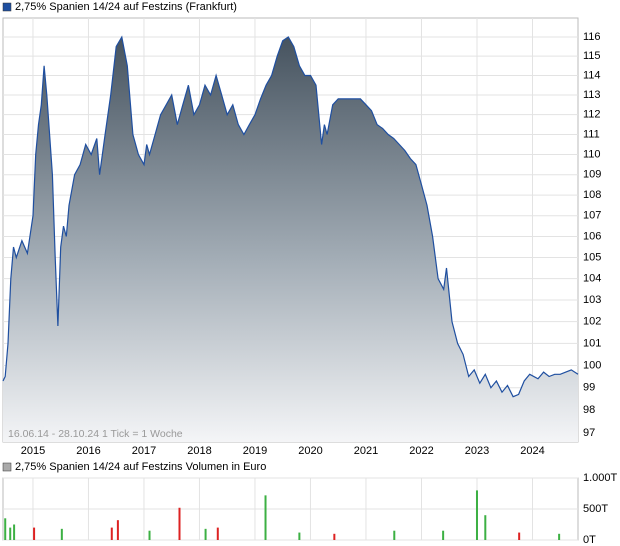 This screenshot has height=546, width=620. I want to click on y-tick-label: 113, so click(592, 95).